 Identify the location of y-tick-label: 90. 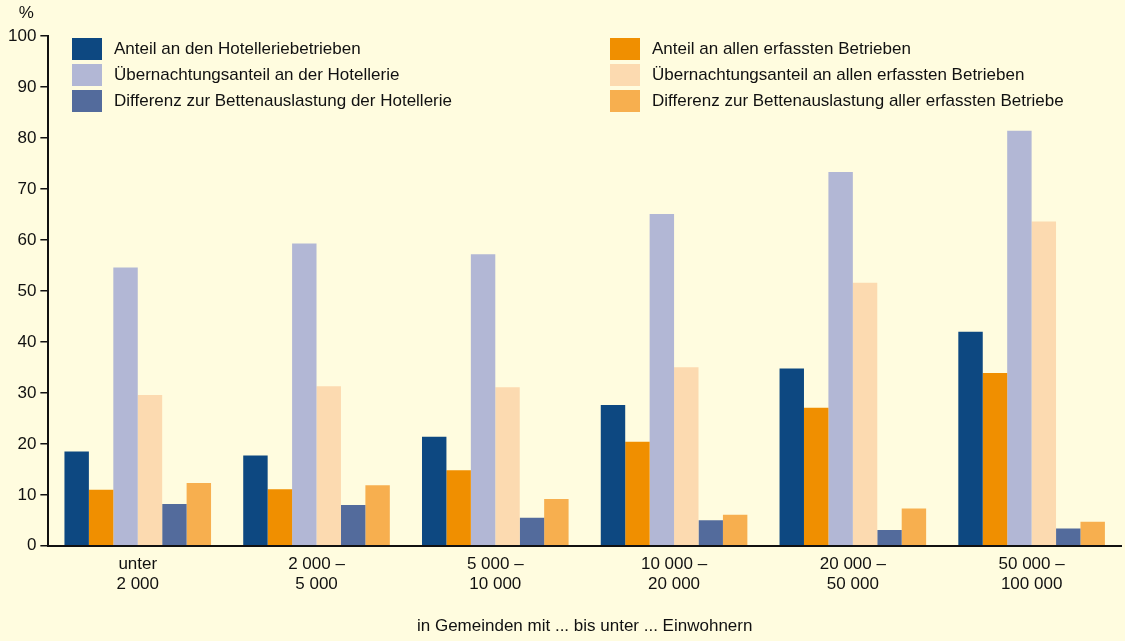
(27, 86).